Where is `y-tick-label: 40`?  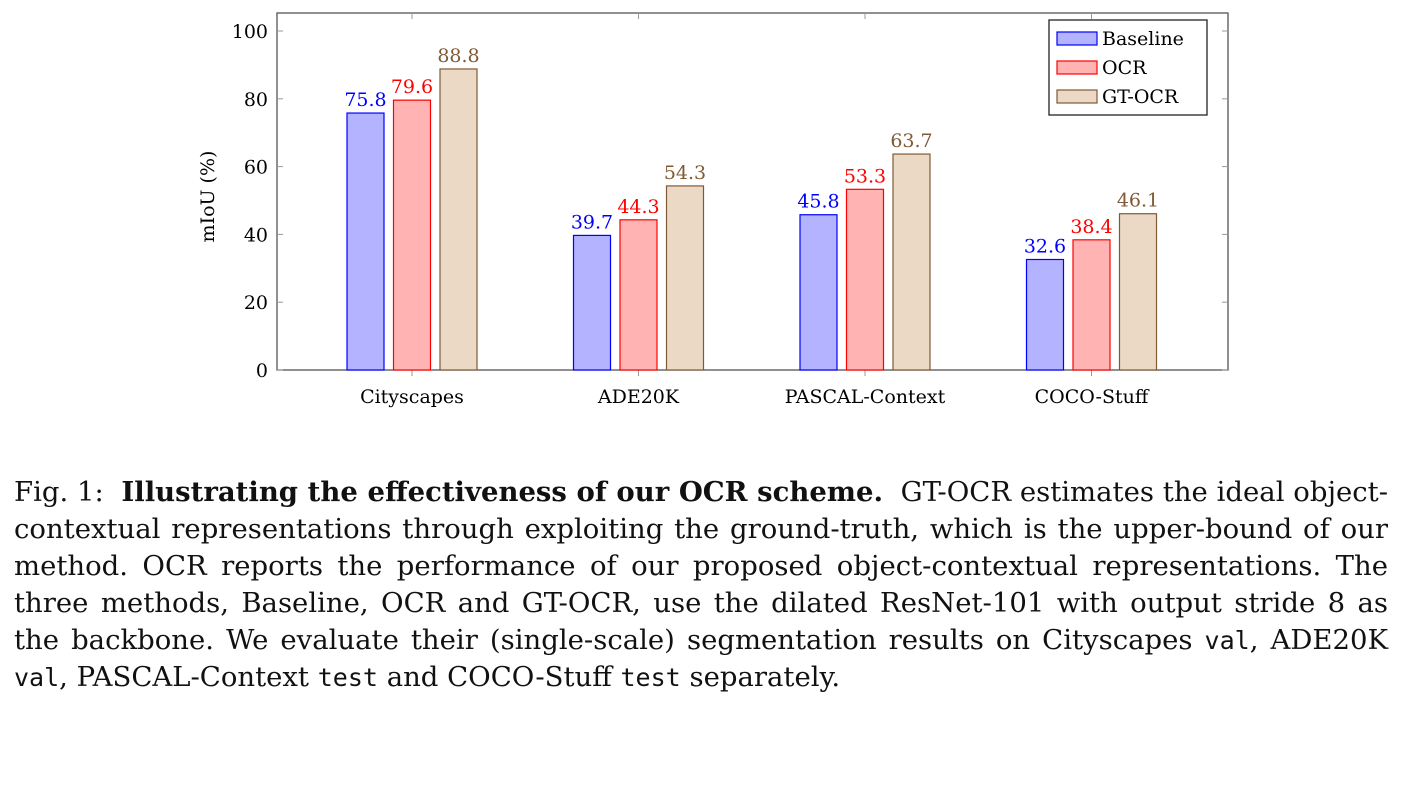
y-tick-label: 40 is located at coordinates (256, 235).